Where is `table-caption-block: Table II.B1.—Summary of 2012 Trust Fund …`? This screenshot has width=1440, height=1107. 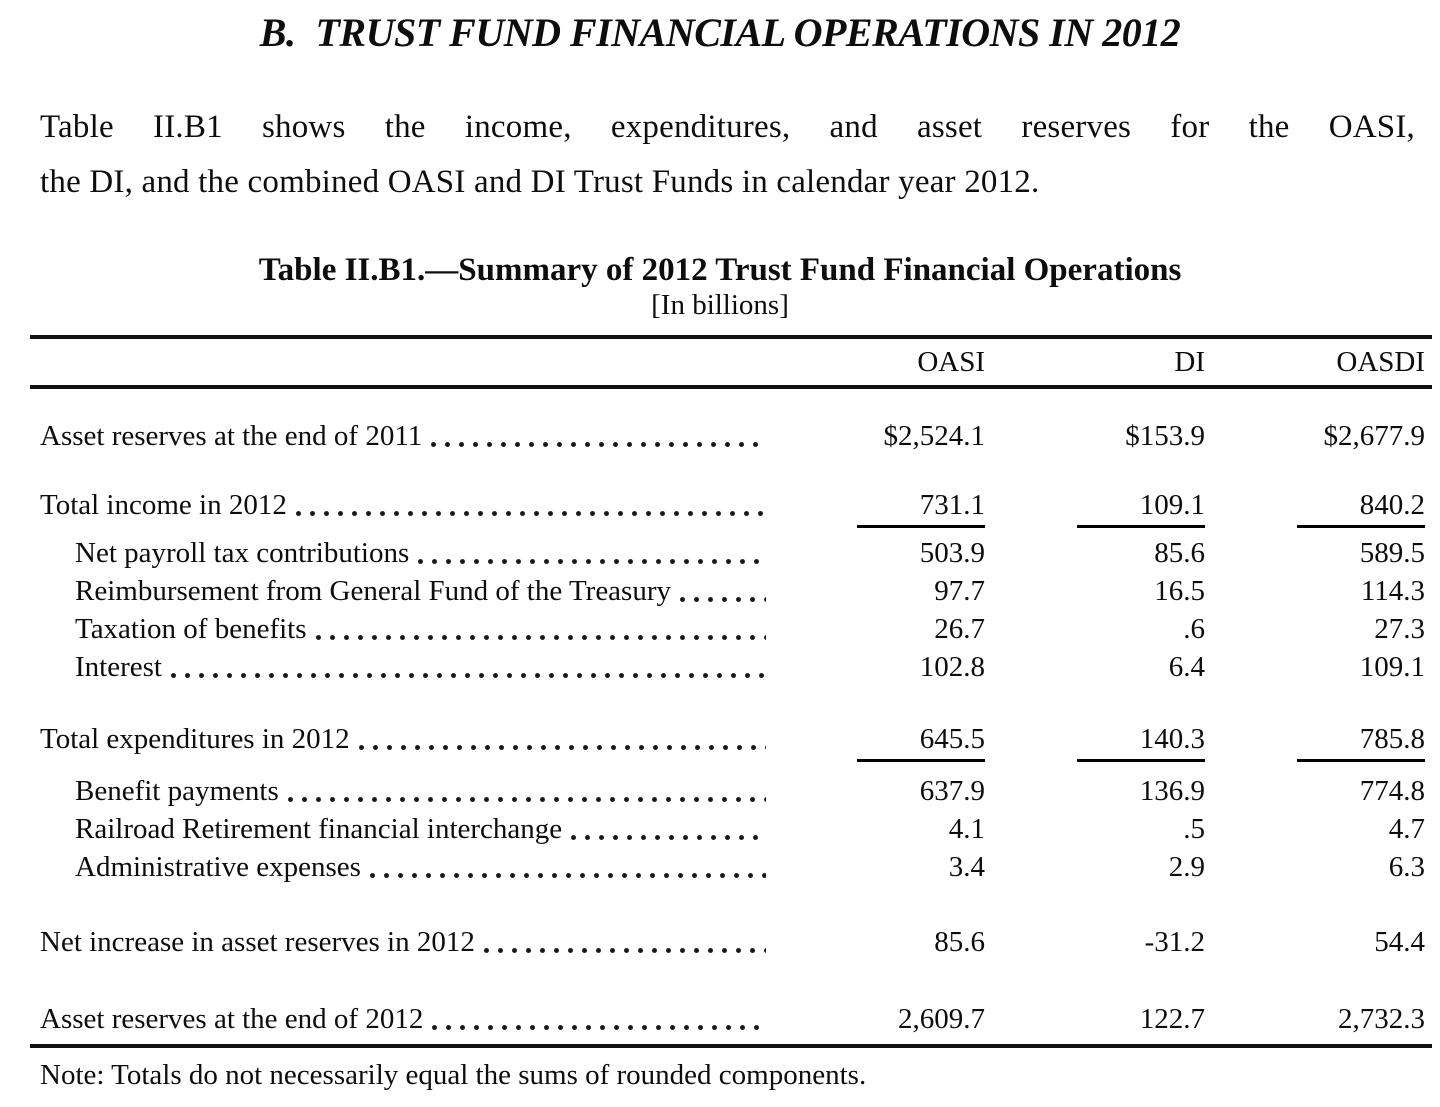
table-caption-block: Table II.B1.—Summary of 2012 Trust Fund … is located at coordinates (720, 287).